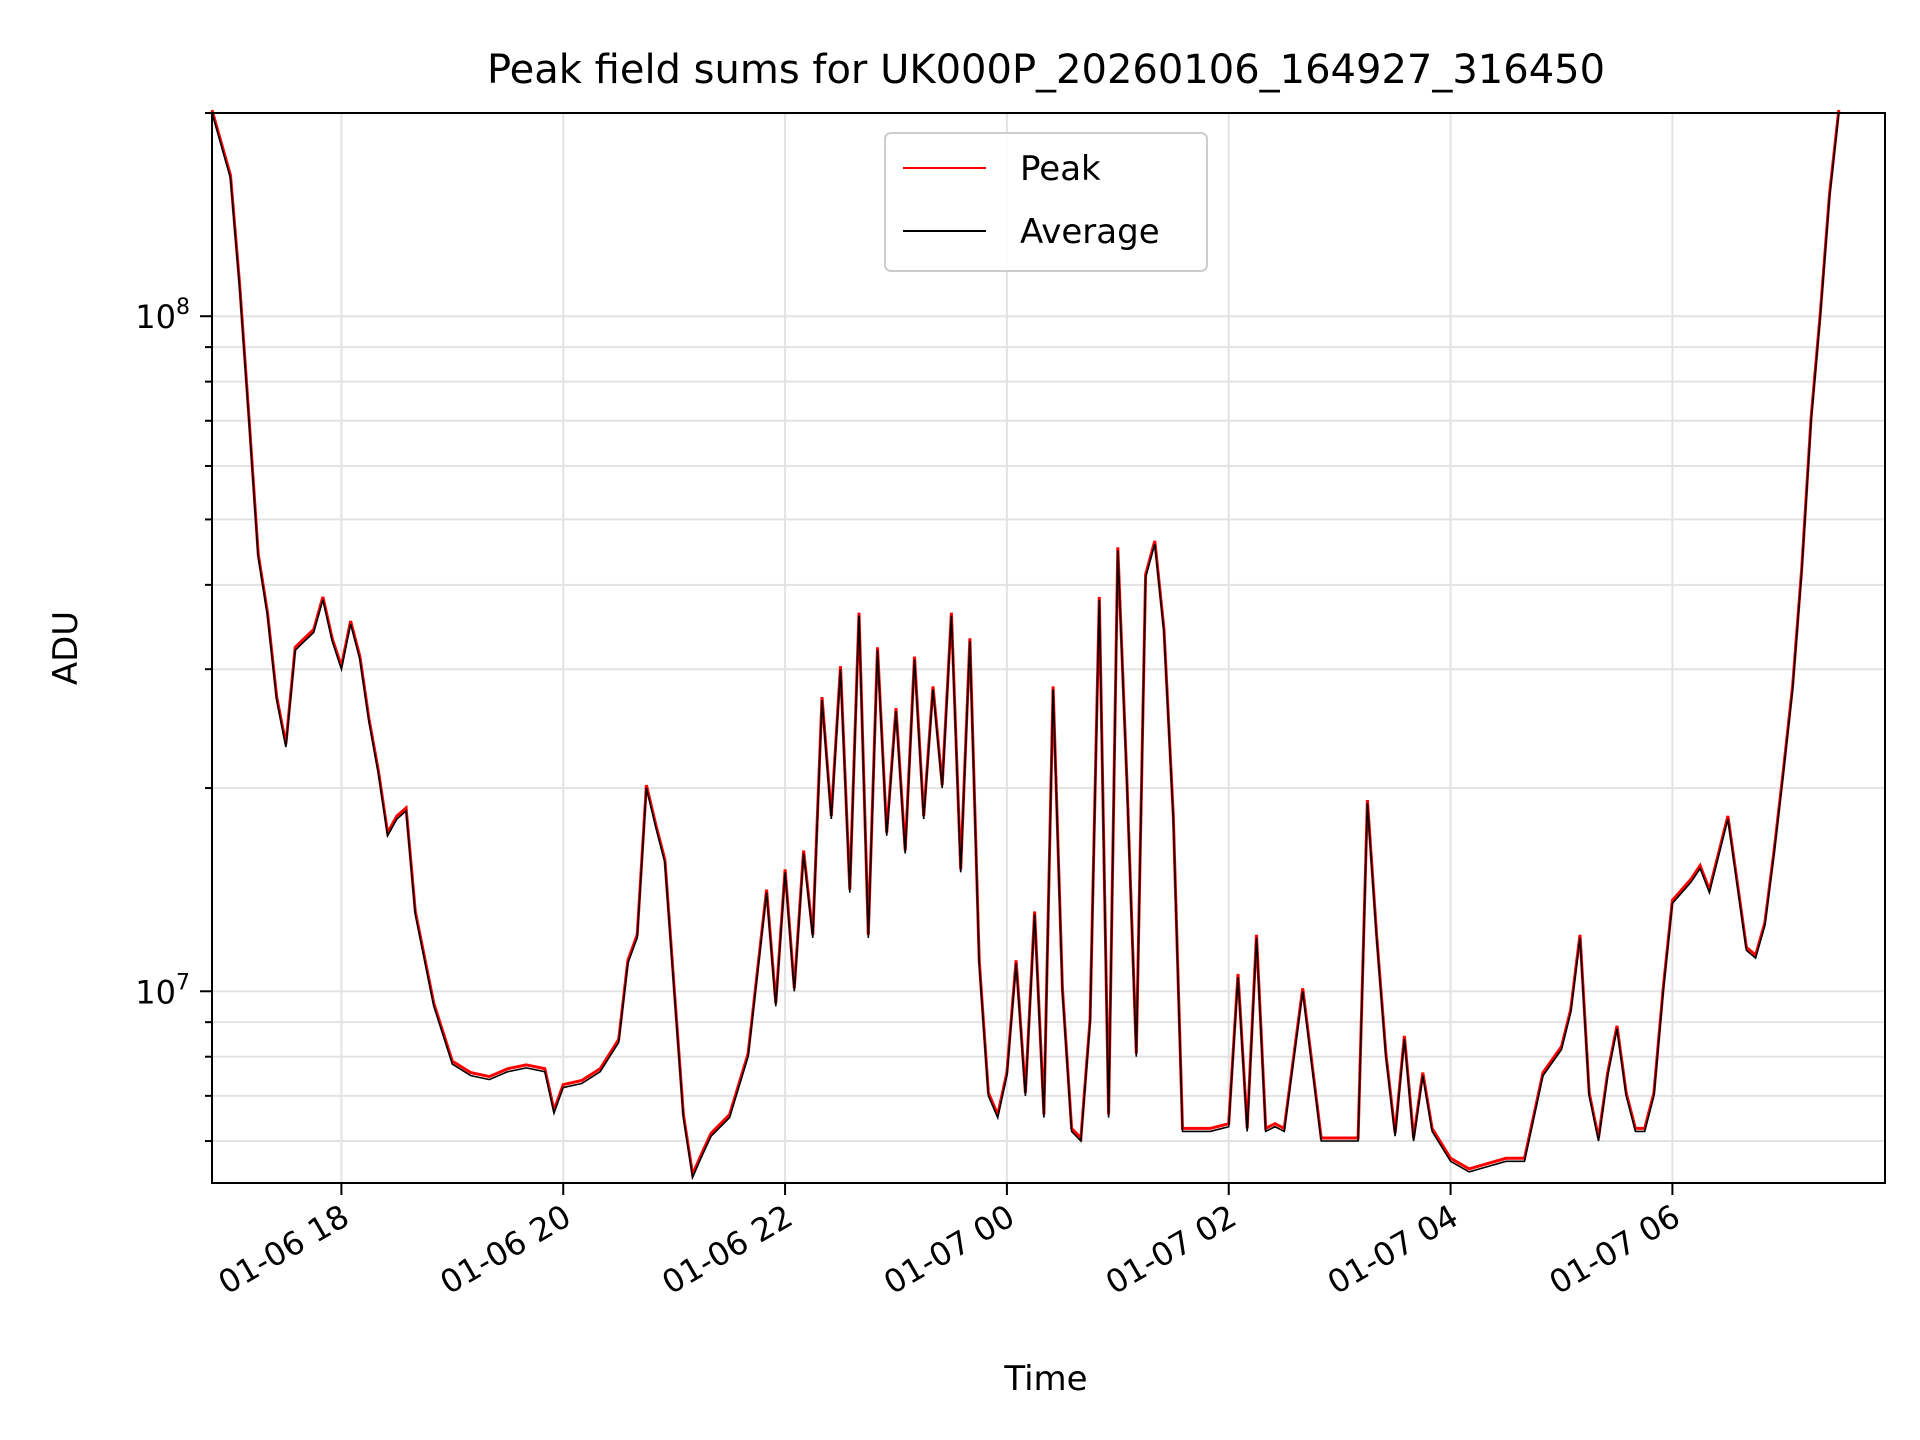  I want to click on x-axis-label: Time, so click(1045, 1379).